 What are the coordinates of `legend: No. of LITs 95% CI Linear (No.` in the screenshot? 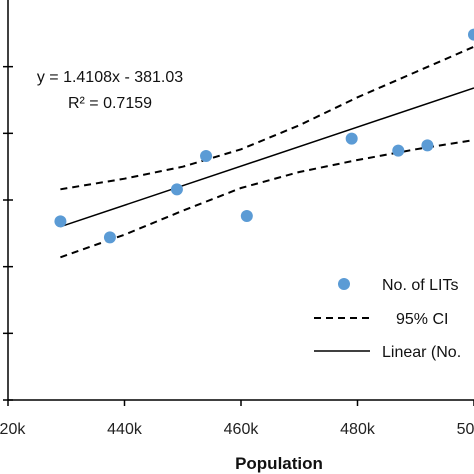 It's located at (387, 319).